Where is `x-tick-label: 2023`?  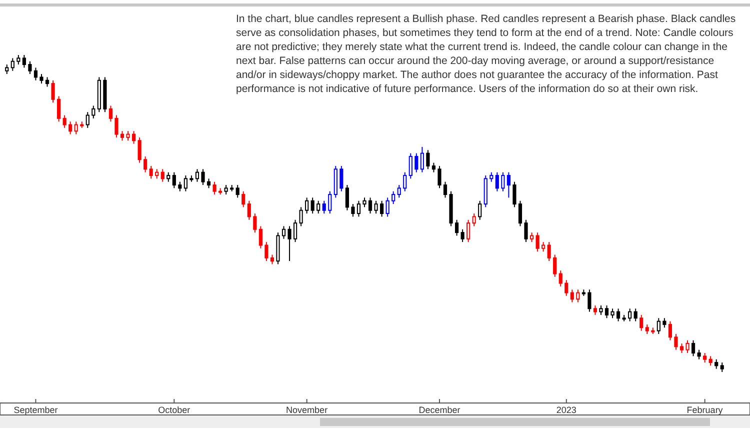
x-tick-label: 2023 is located at coordinates (566, 410).